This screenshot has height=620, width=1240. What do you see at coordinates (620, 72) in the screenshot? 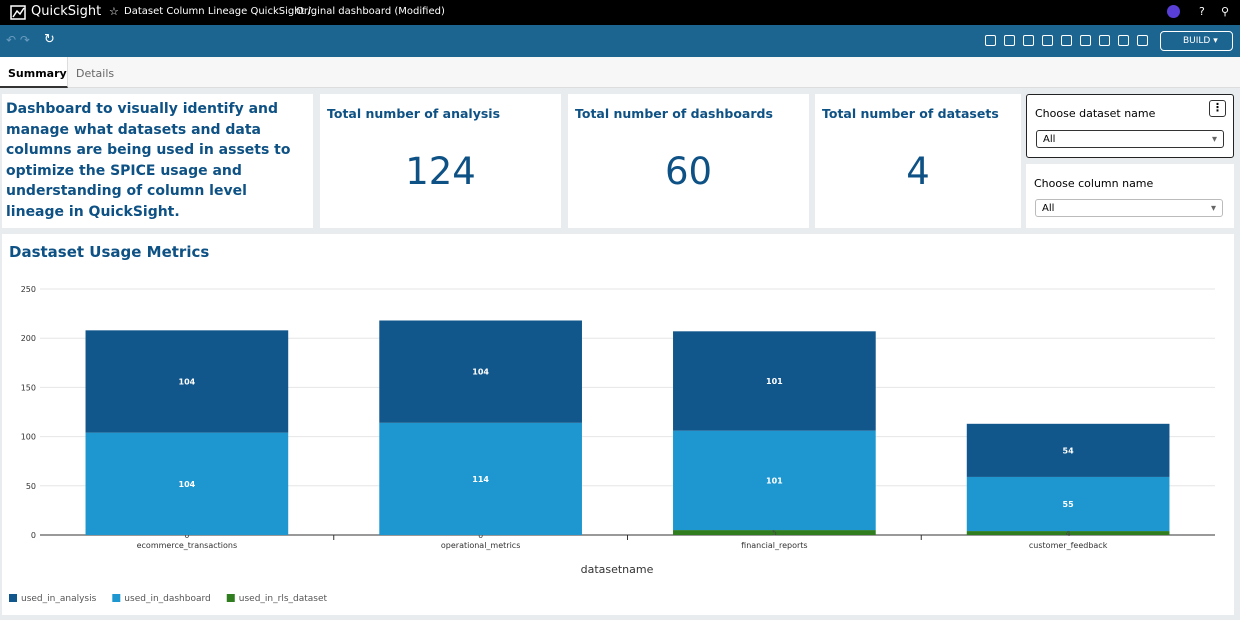
I see `tabs: Summary Details` at bounding box center [620, 72].